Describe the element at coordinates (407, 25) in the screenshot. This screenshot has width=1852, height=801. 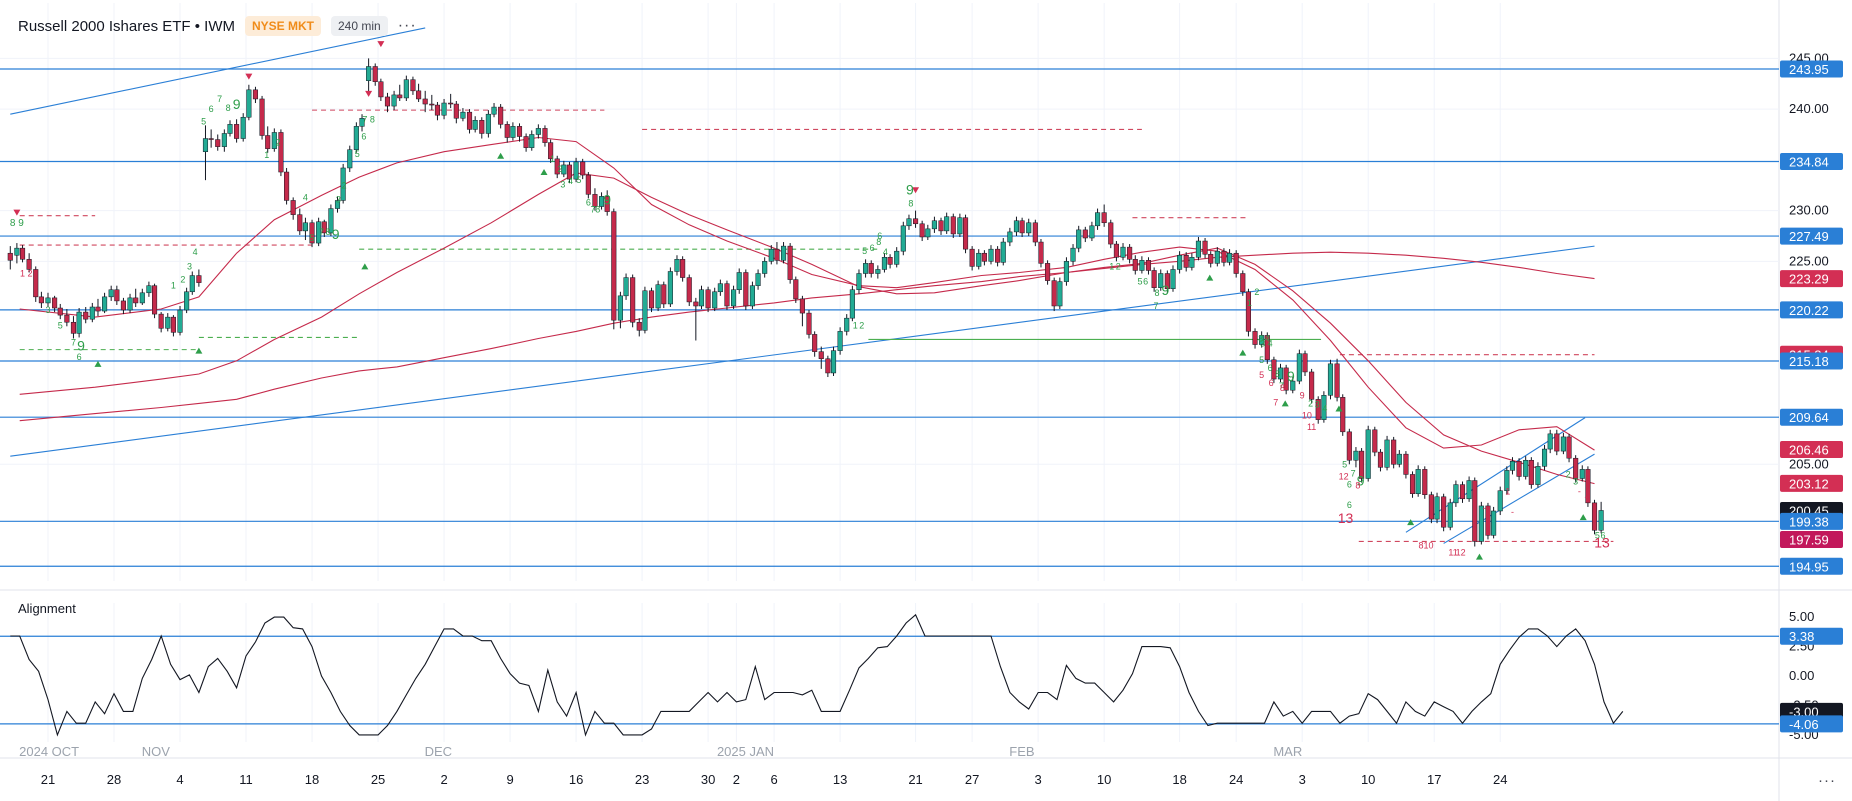
I see `more-options-icon: ···` at that location.